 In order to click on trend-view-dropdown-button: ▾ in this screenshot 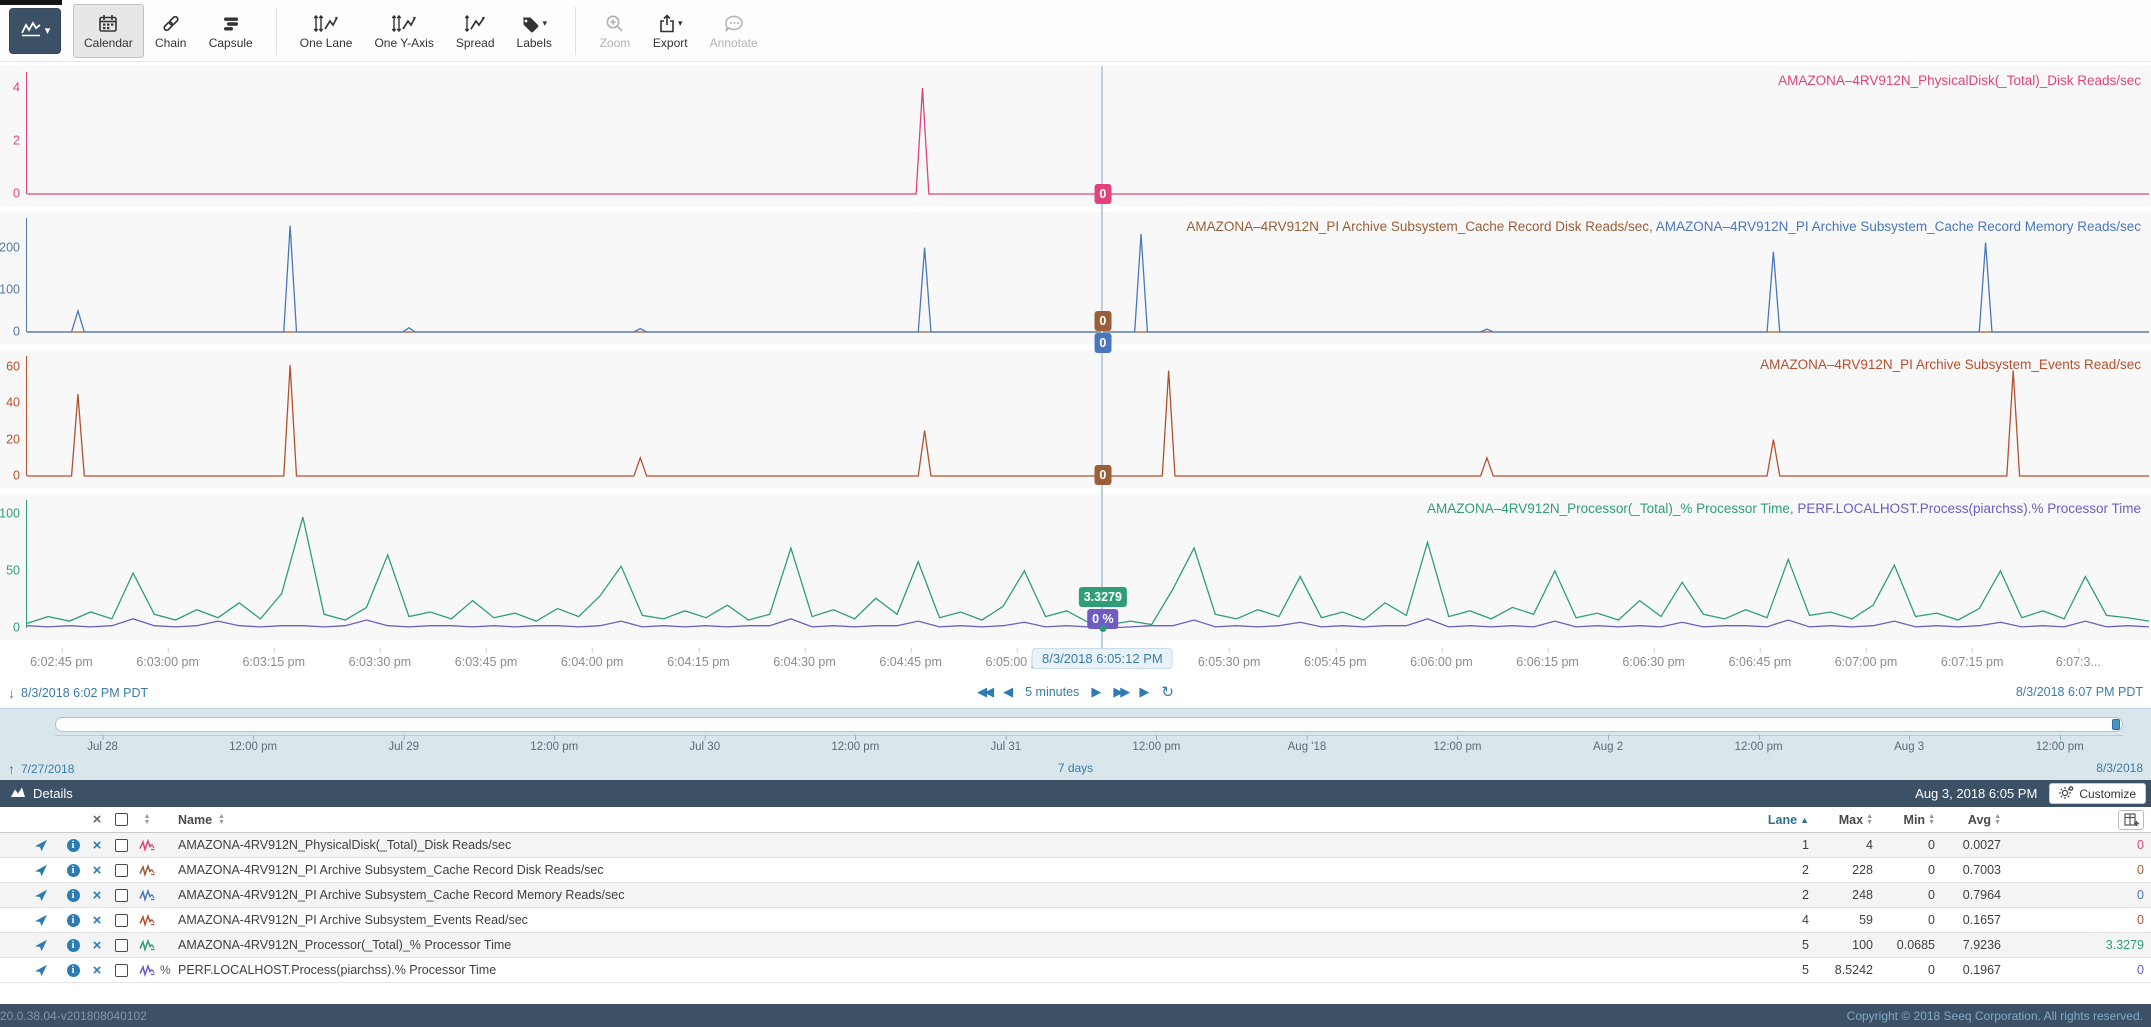, I will do `click(35, 30)`.